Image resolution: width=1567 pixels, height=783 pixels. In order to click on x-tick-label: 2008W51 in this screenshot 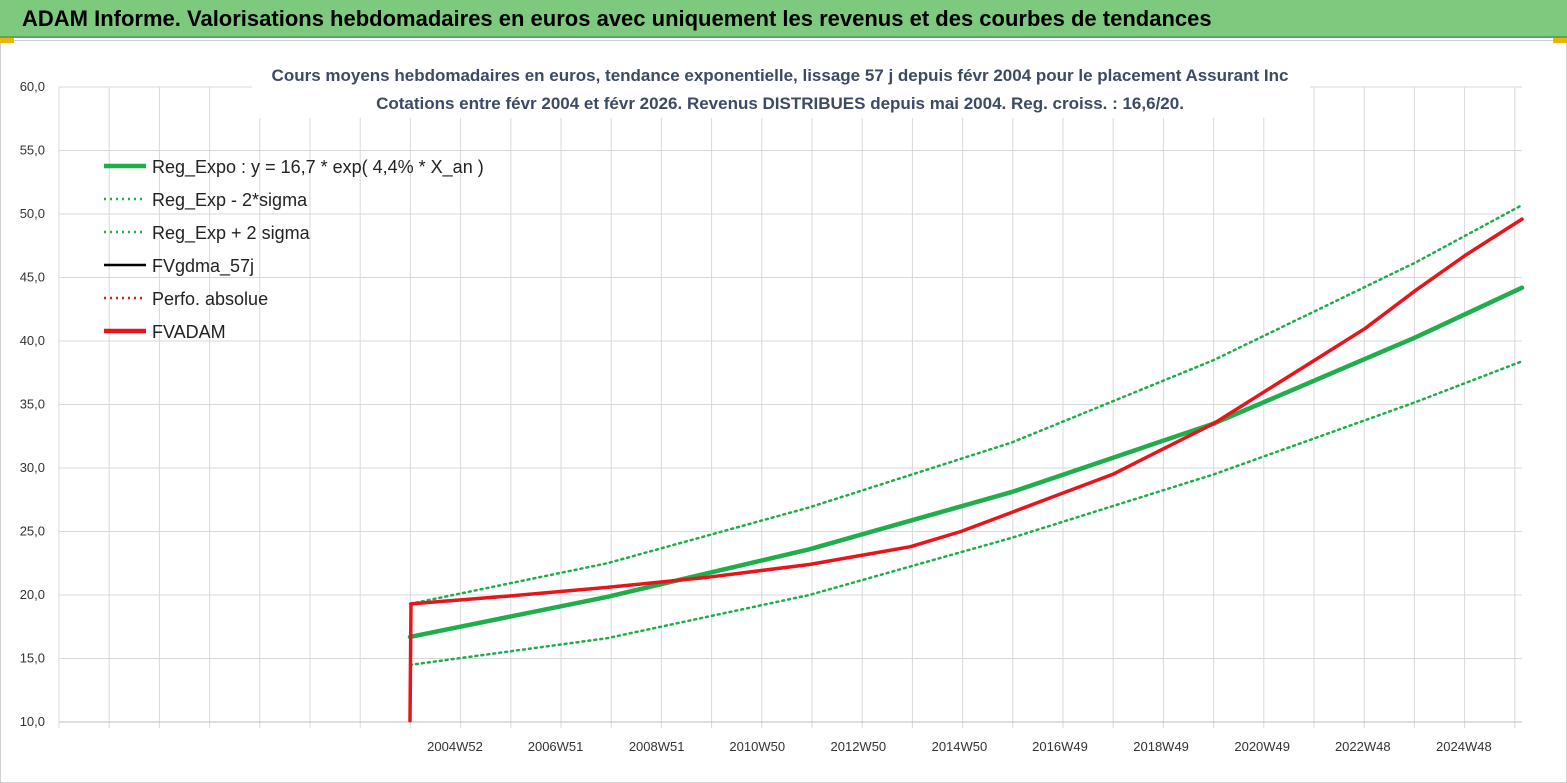, I will do `click(657, 746)`.